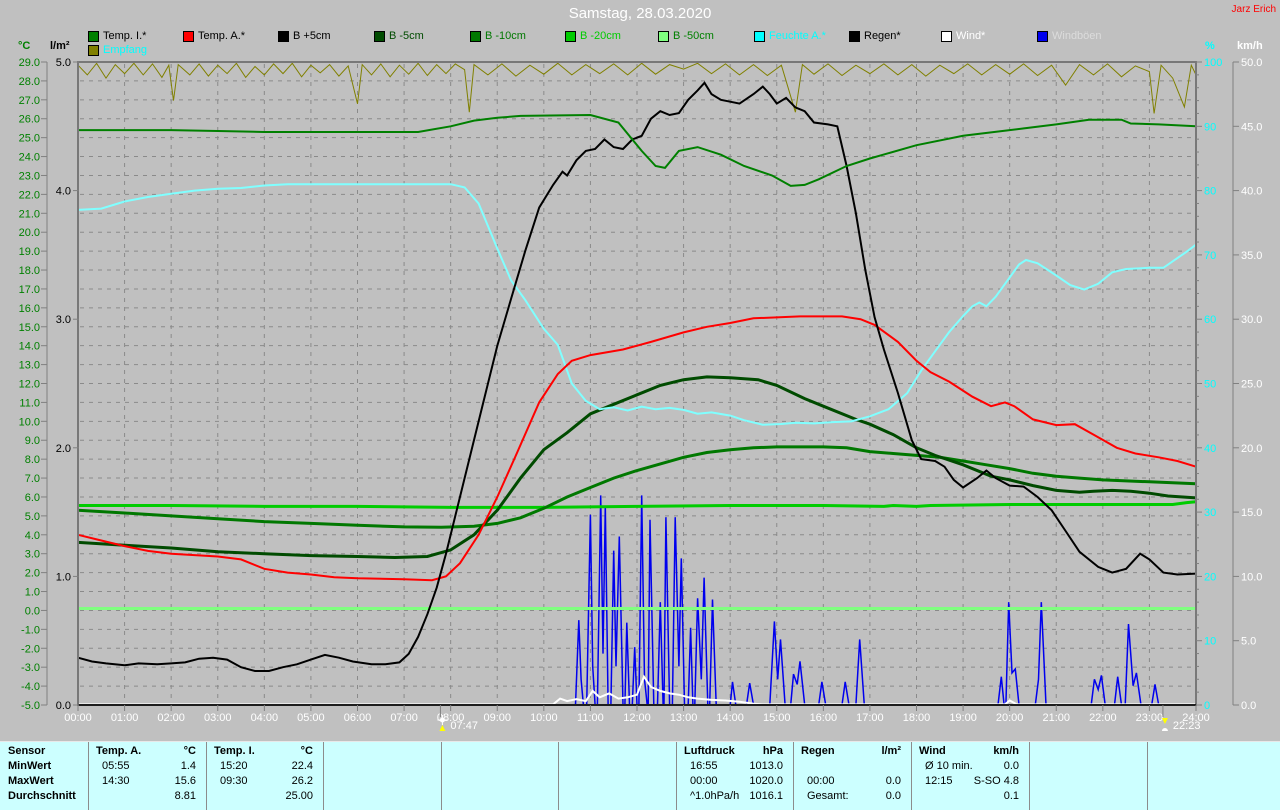 The width and height of the screenshot is (1280, 810). What do you see at coordinates (171, 718) in the screenshot?
I see `time-axis-label: 02:00` at bounding box center [171, 718].